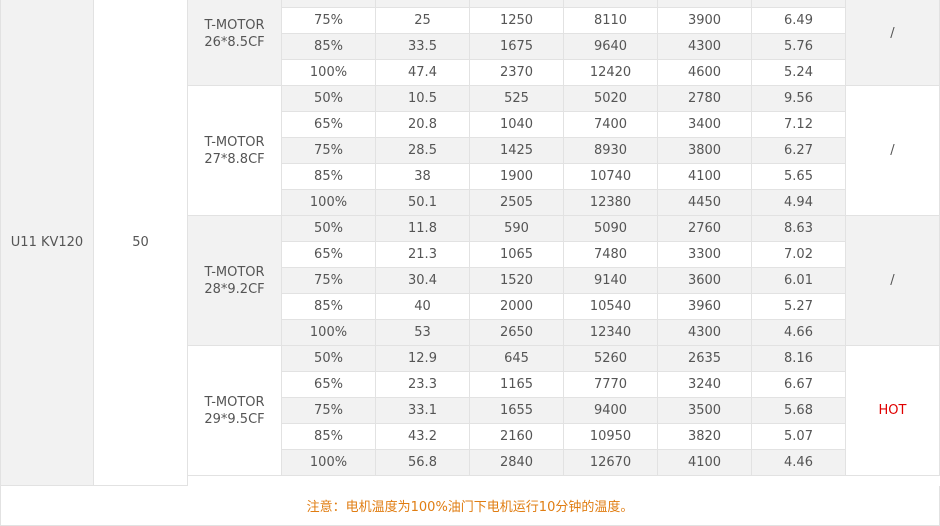 The height and width of the screenshot is (526, 940). What do you see at coordinates (893, 43) in the screenshot?
I see `temperature-note-cell: /` at bounding box center [893, 43].